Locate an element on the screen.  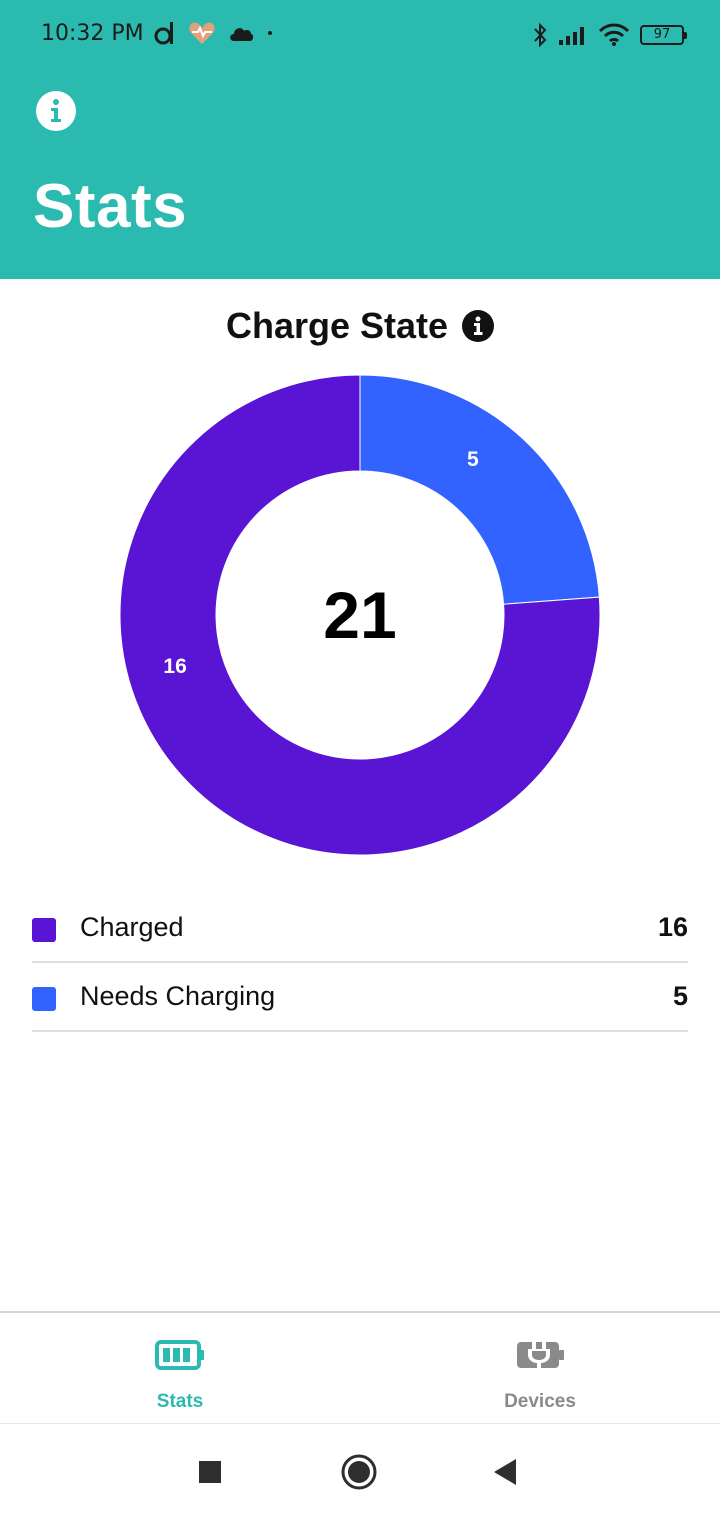
chart-legend: Charged 16 Needs Charging 5 is located at coordinates (360, 963).